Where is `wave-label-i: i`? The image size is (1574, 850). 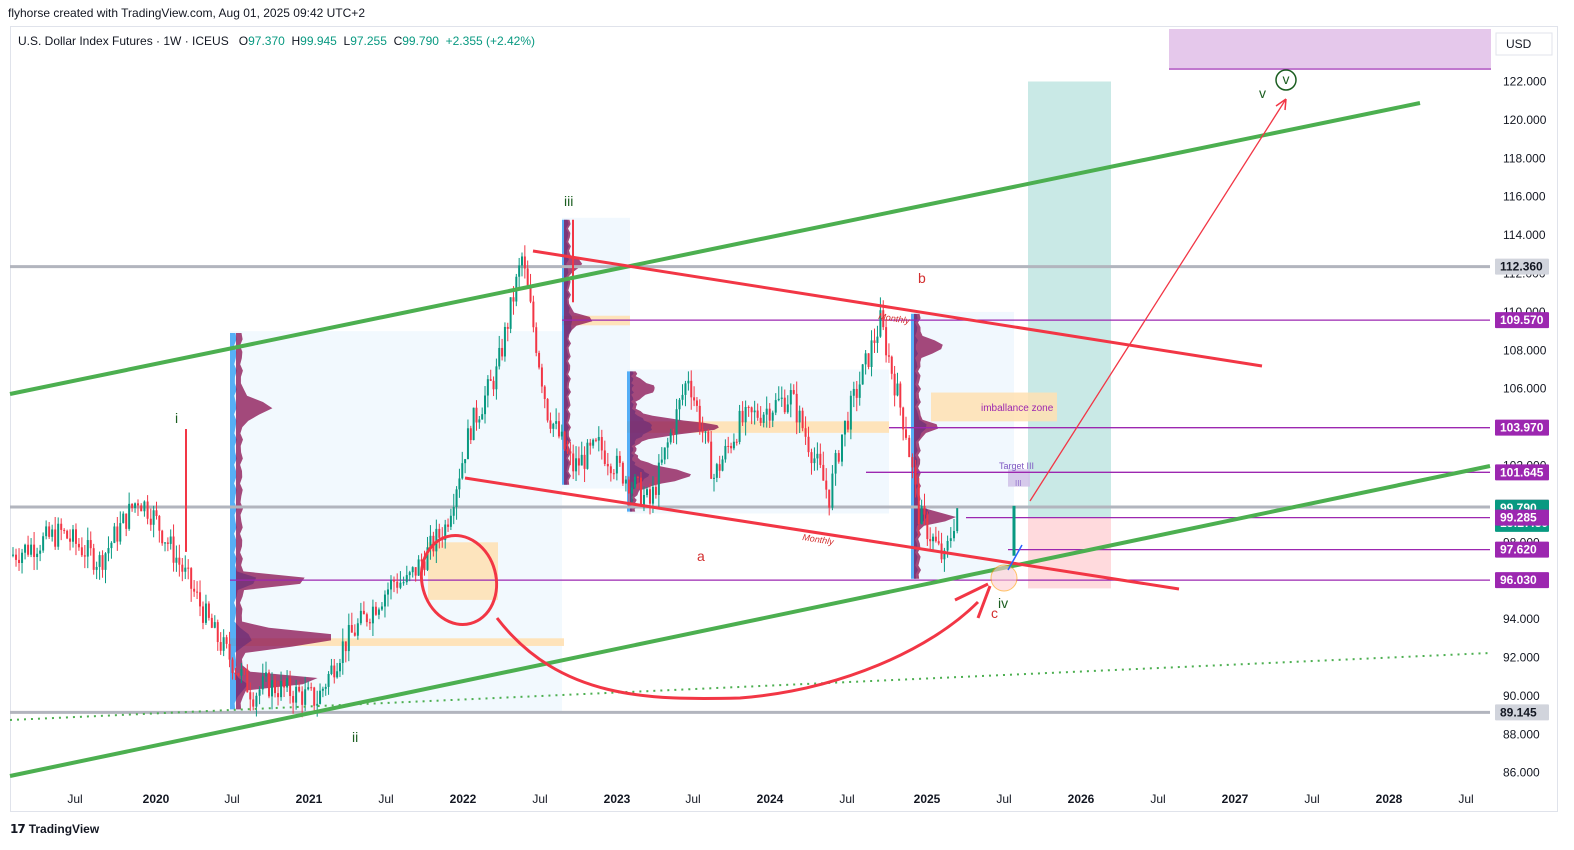
wave-label-i: i is located at coordinates (176, 418).